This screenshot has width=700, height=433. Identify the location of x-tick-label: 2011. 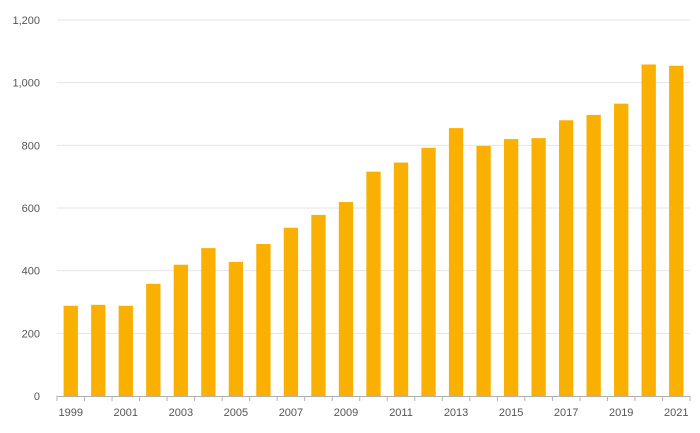
(401, 413).